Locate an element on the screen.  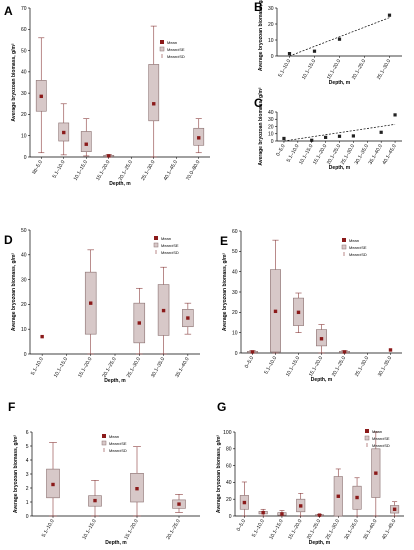
y-tick-label: 2 is located at coordinates (27, 489).